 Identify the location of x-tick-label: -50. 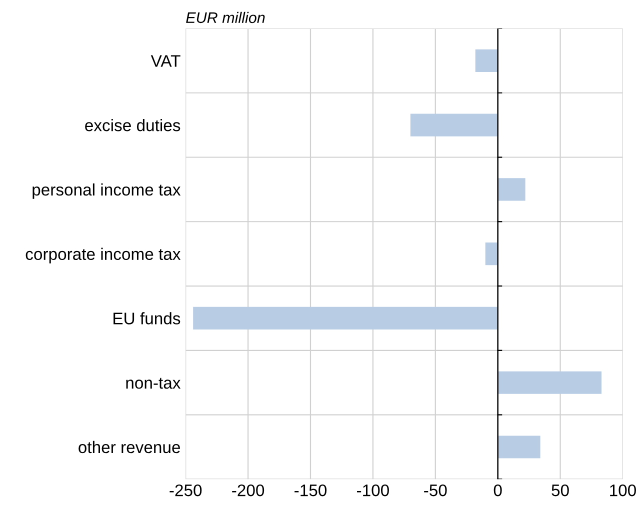
(435, 490).